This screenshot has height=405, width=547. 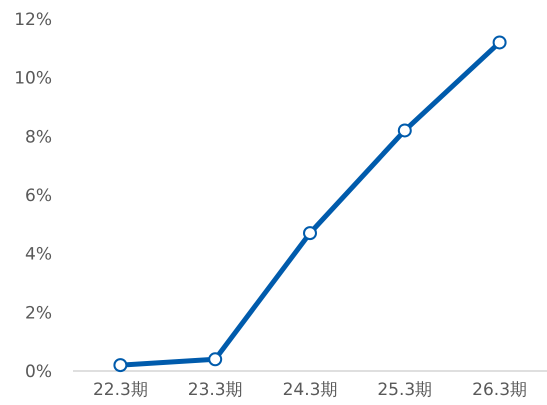 I want to click on y-tick-label: 2%, so click(x=38, y=313).